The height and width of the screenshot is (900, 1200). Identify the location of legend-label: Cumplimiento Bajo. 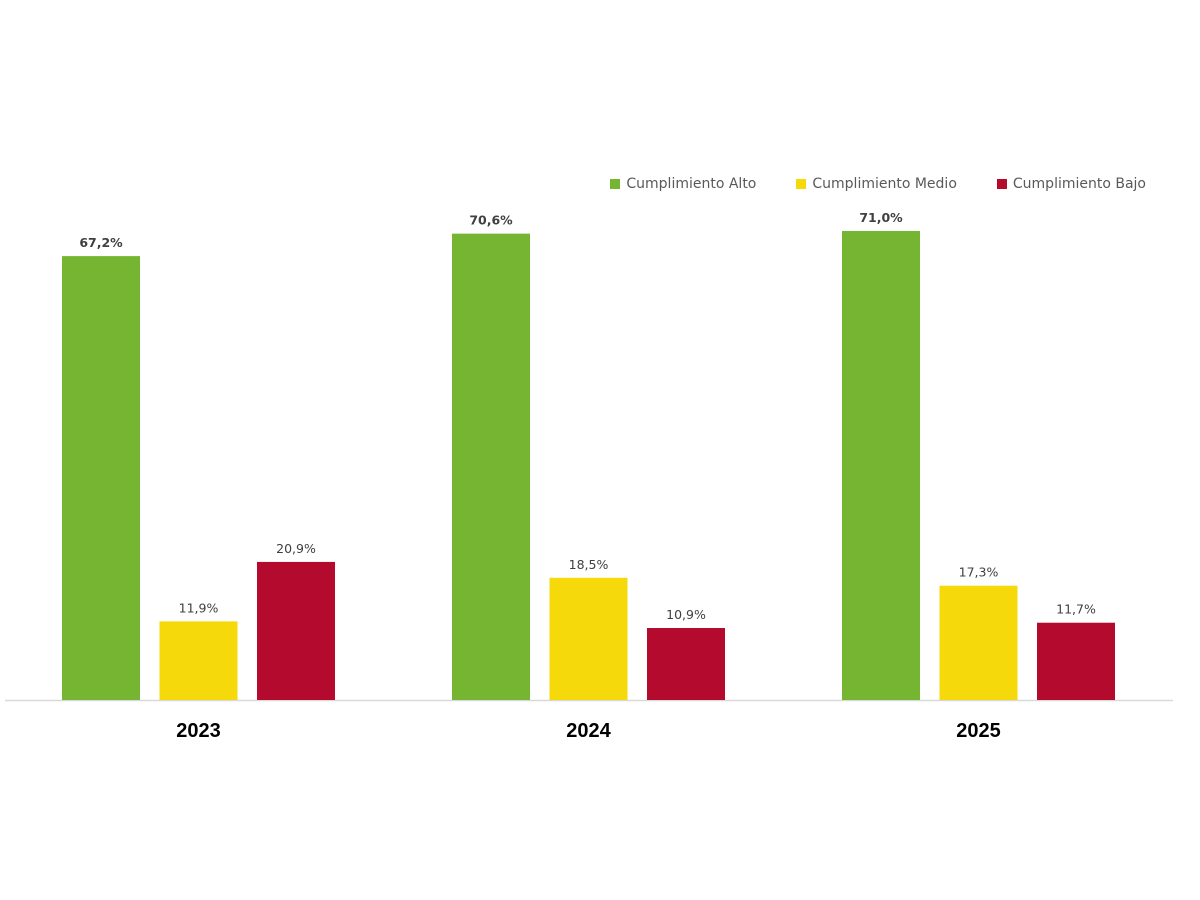
(1079, 184).